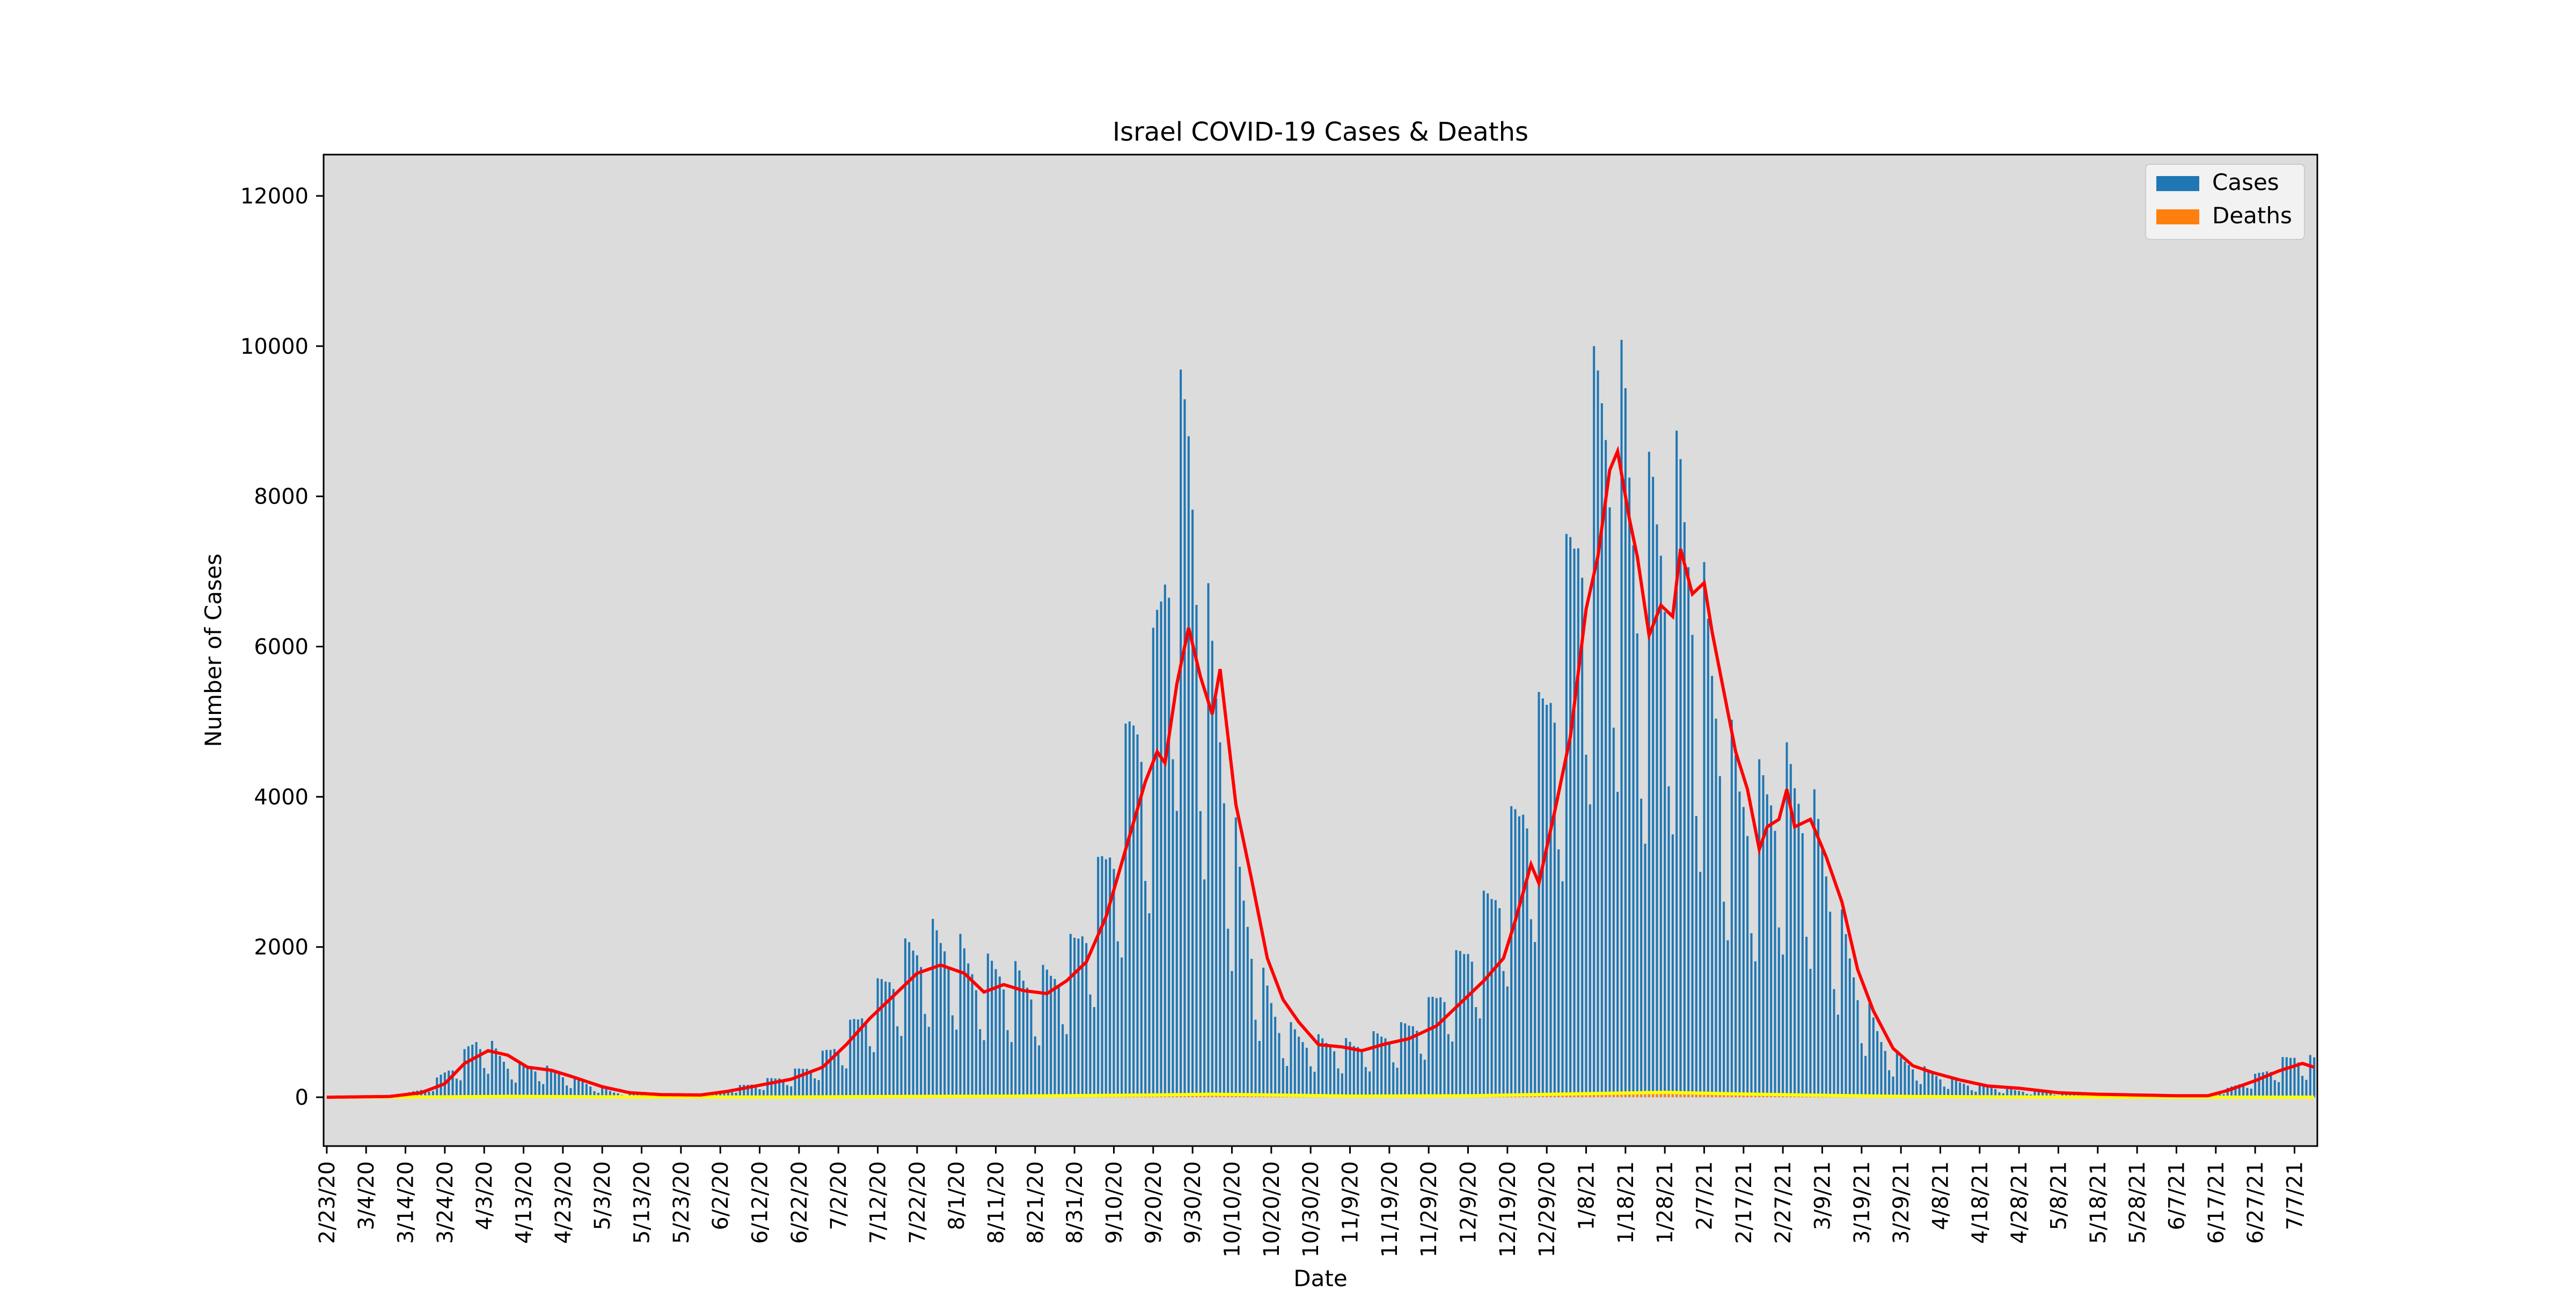 The height and width of the screenshot is (1291, 2576). I want to click on x-tick-label: 5/18/21, so click(2098, 1202).